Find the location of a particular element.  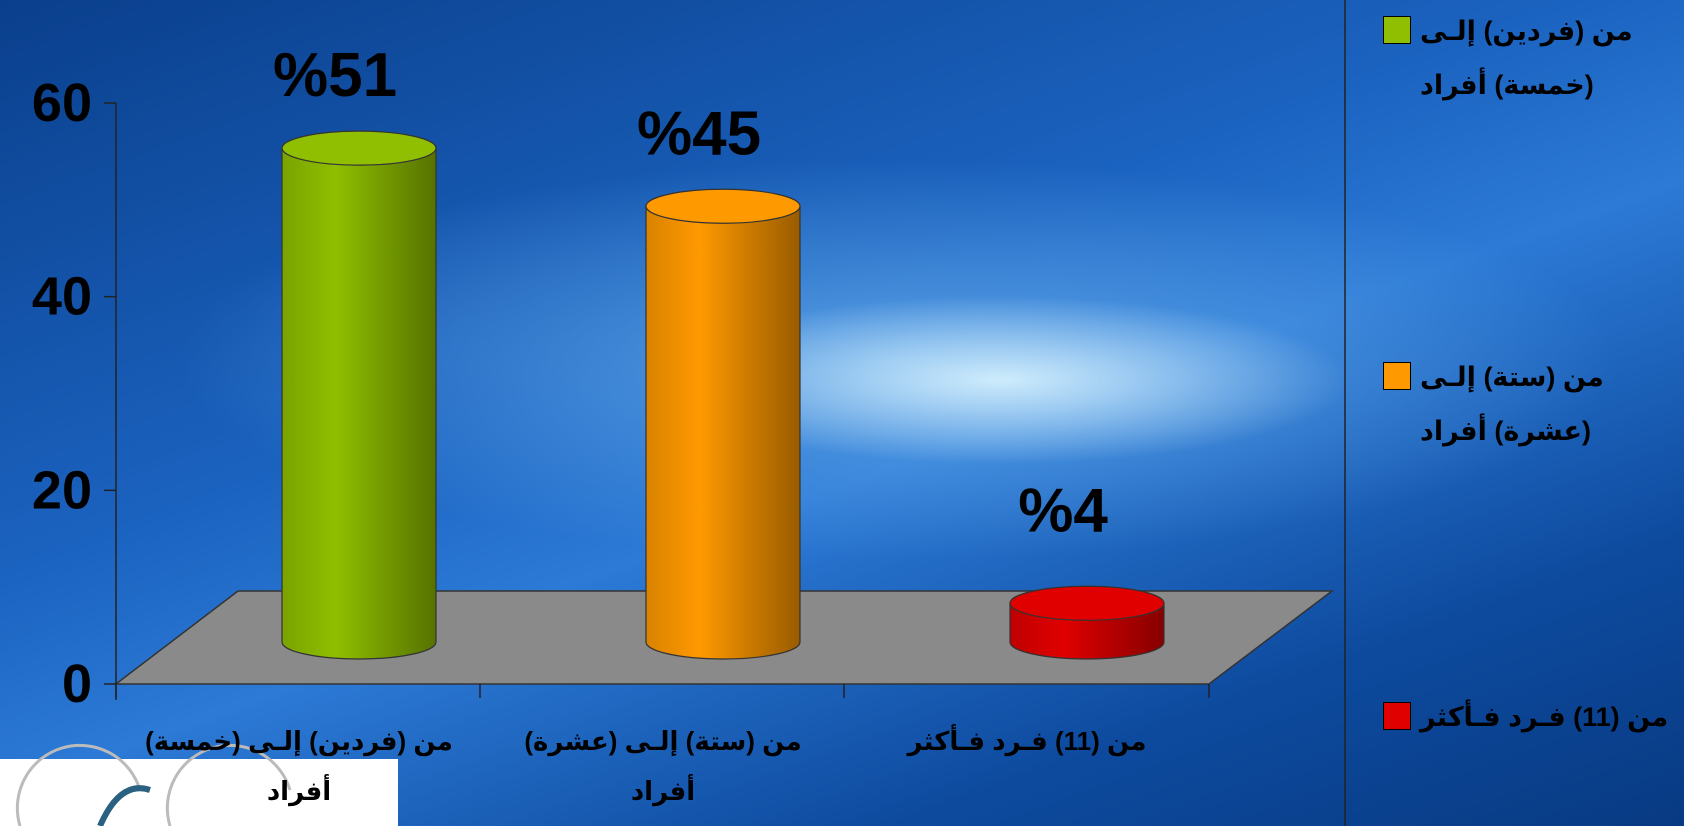

value-label: %51 is located at coordinates (335, 75).